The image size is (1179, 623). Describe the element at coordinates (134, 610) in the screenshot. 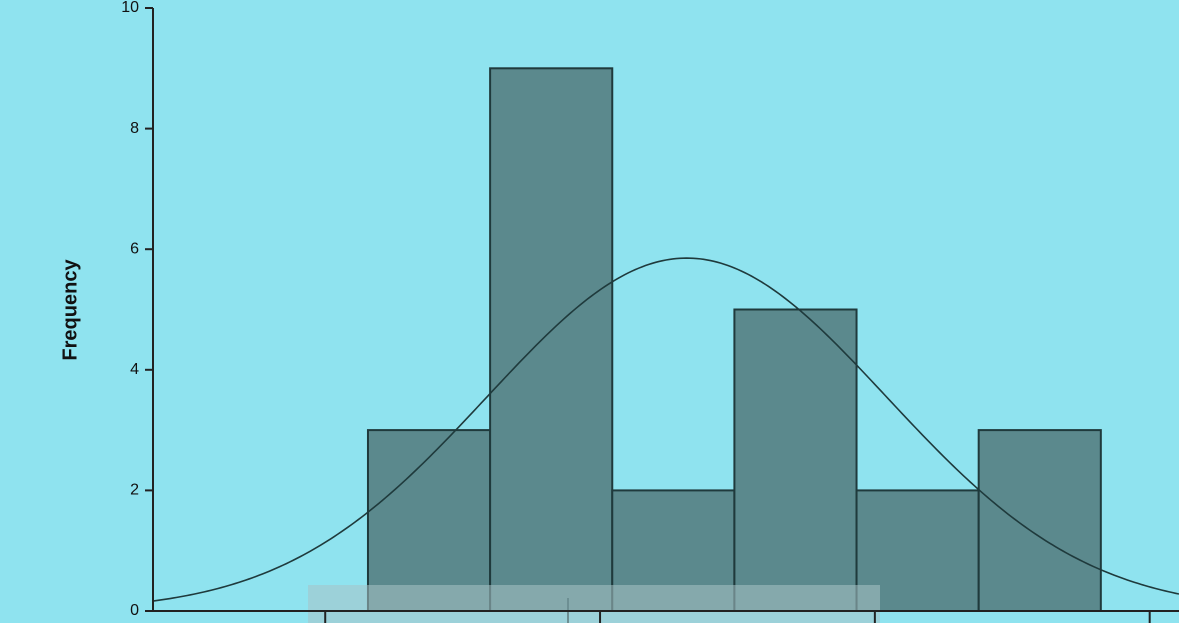

I see `y-tick-label: 0` at that location.